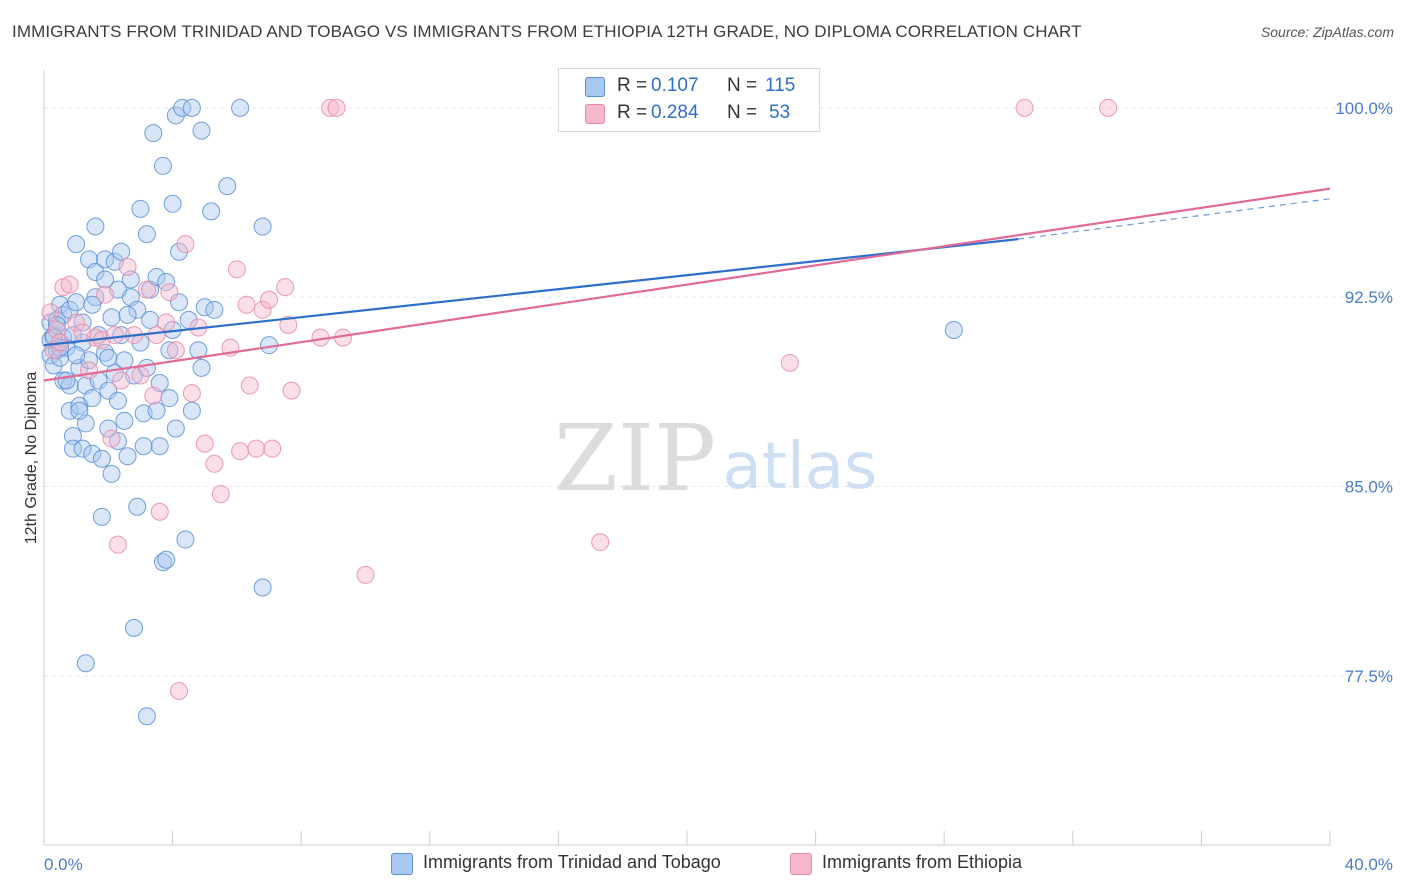 This screenshot has height=892, width=1406. What do you see at coordinates (595, 87) in the screenshot?
I see `legend-swatch-blue` at bounding box center [595, 87].